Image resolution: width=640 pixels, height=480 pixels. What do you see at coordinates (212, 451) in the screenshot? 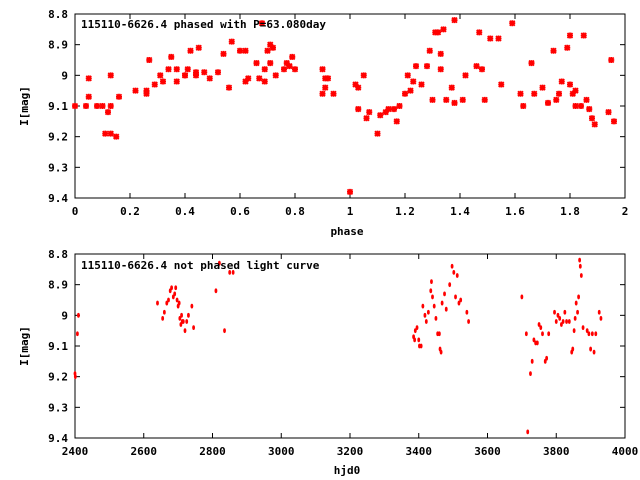
I see `x-tick-label: 2800` at bounding box center [212, 451].